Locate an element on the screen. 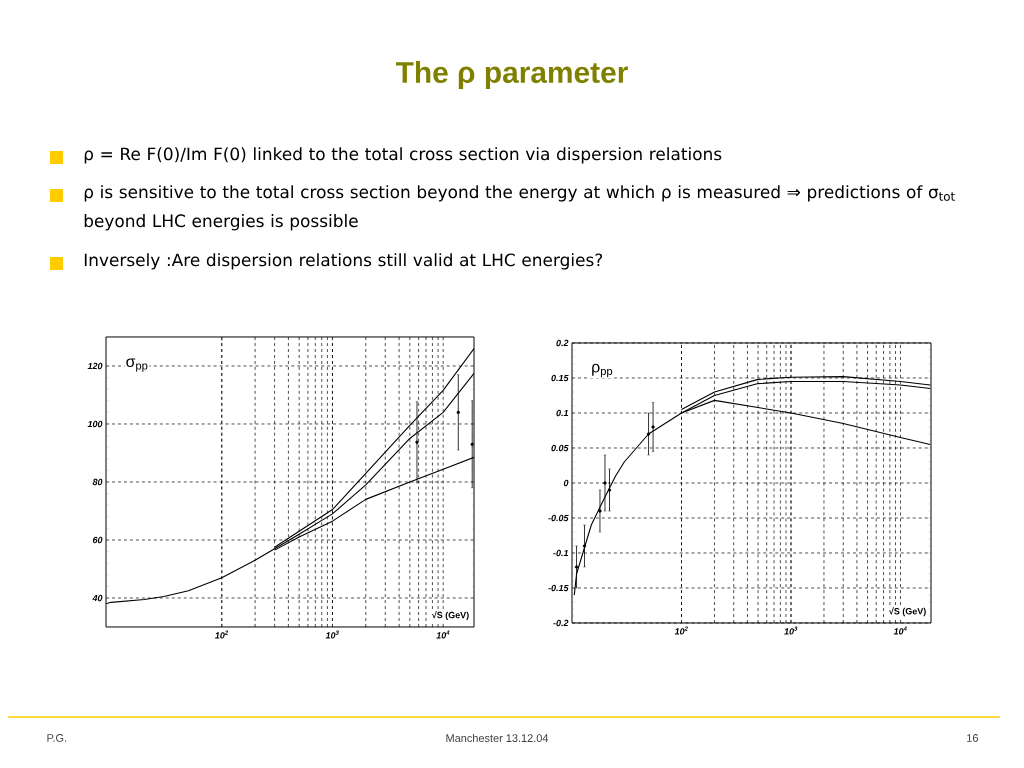 The height and width of the screenshot is (768, 1024). y-tick-label: 0.05 is located at coordinates (560, 448).